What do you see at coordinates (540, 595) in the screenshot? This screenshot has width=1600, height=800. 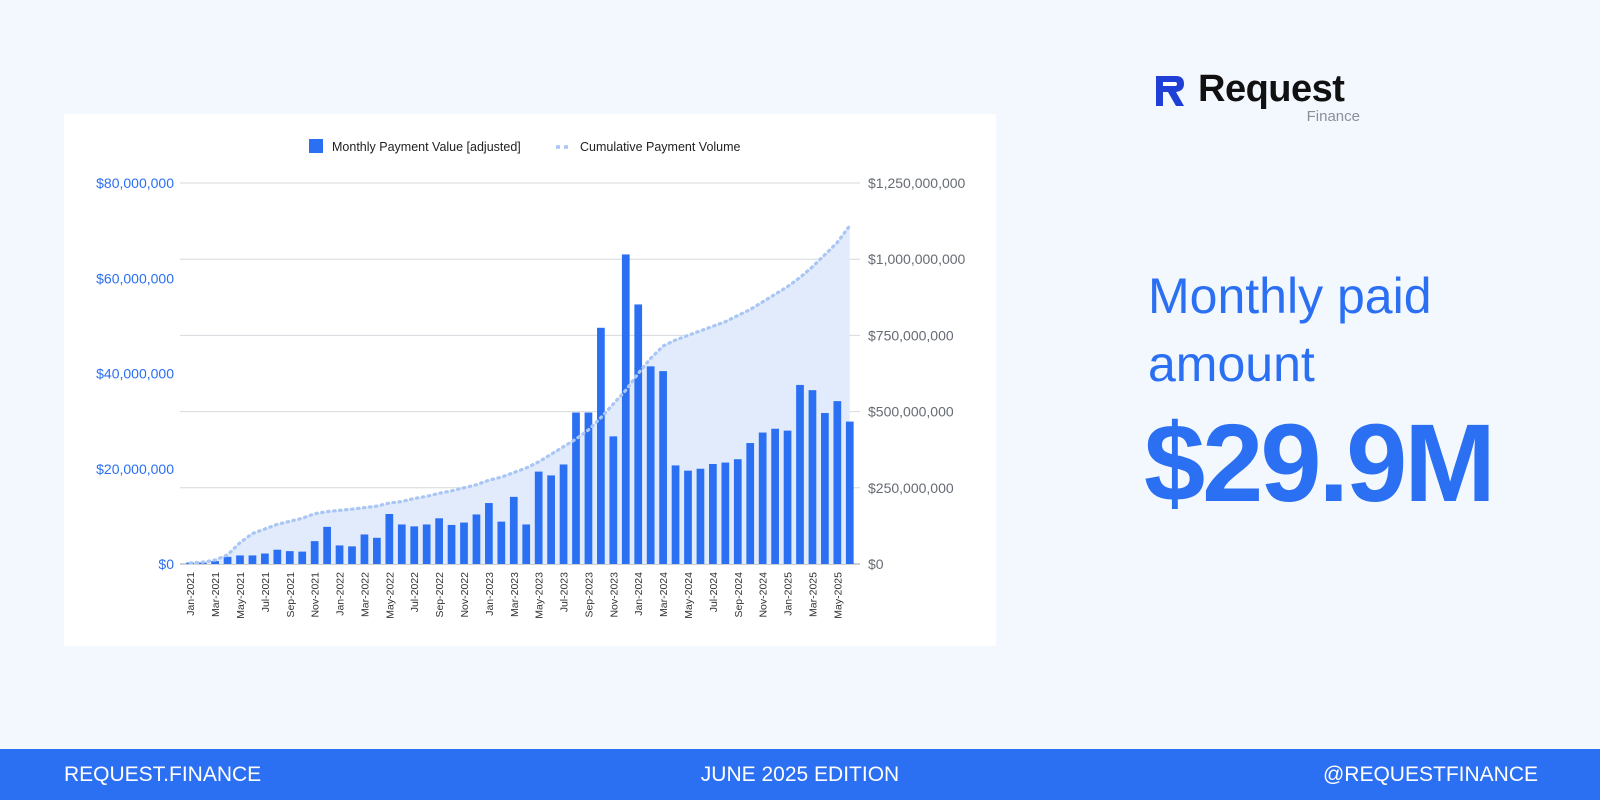 I see `x-tick-label: May-2023` at bounding box center [540, 595].